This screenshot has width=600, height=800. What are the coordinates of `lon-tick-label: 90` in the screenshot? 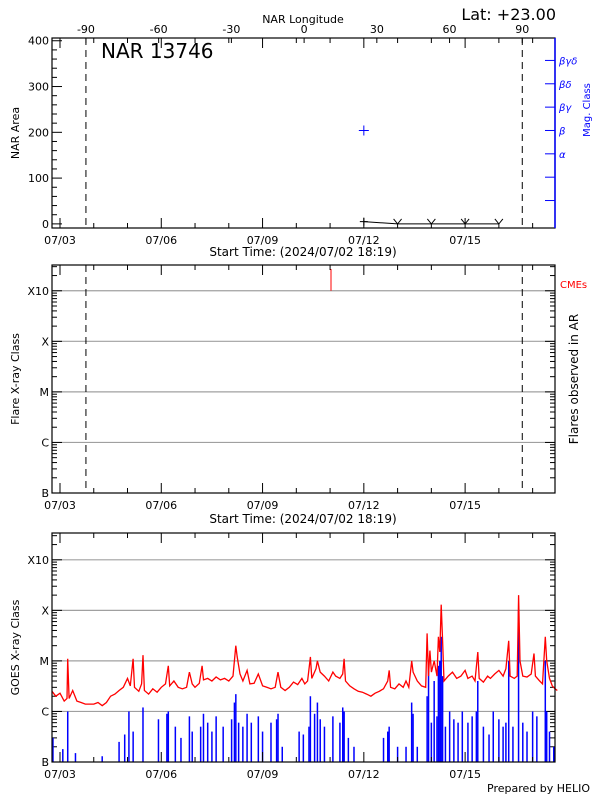 It's located at (522, 29).